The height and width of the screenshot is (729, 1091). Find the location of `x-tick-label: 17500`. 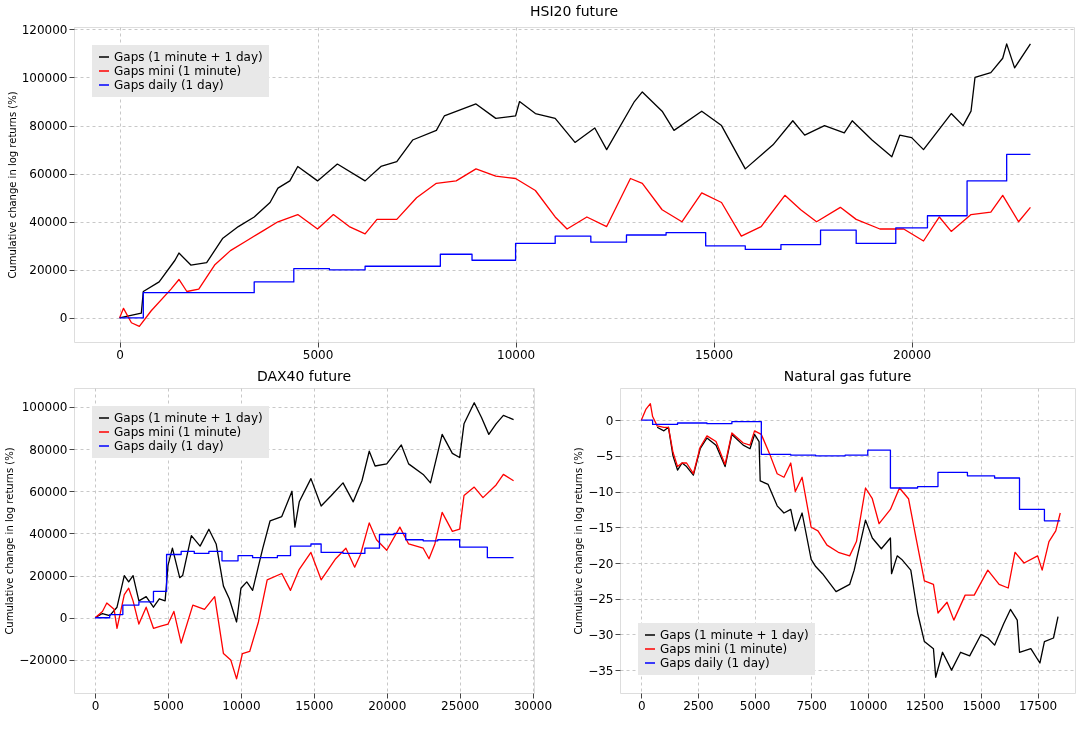

x-tick-label: 17500 is located at coordinates (1038, 705).